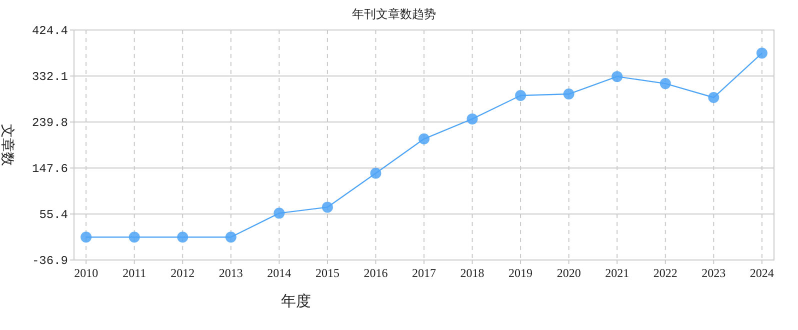 This screenshot has height=330, width=798. What do you see at coordinates (134, 273) in the screenshot?
I see `x-tick-label: 2011` at bounding box center [134, 273].